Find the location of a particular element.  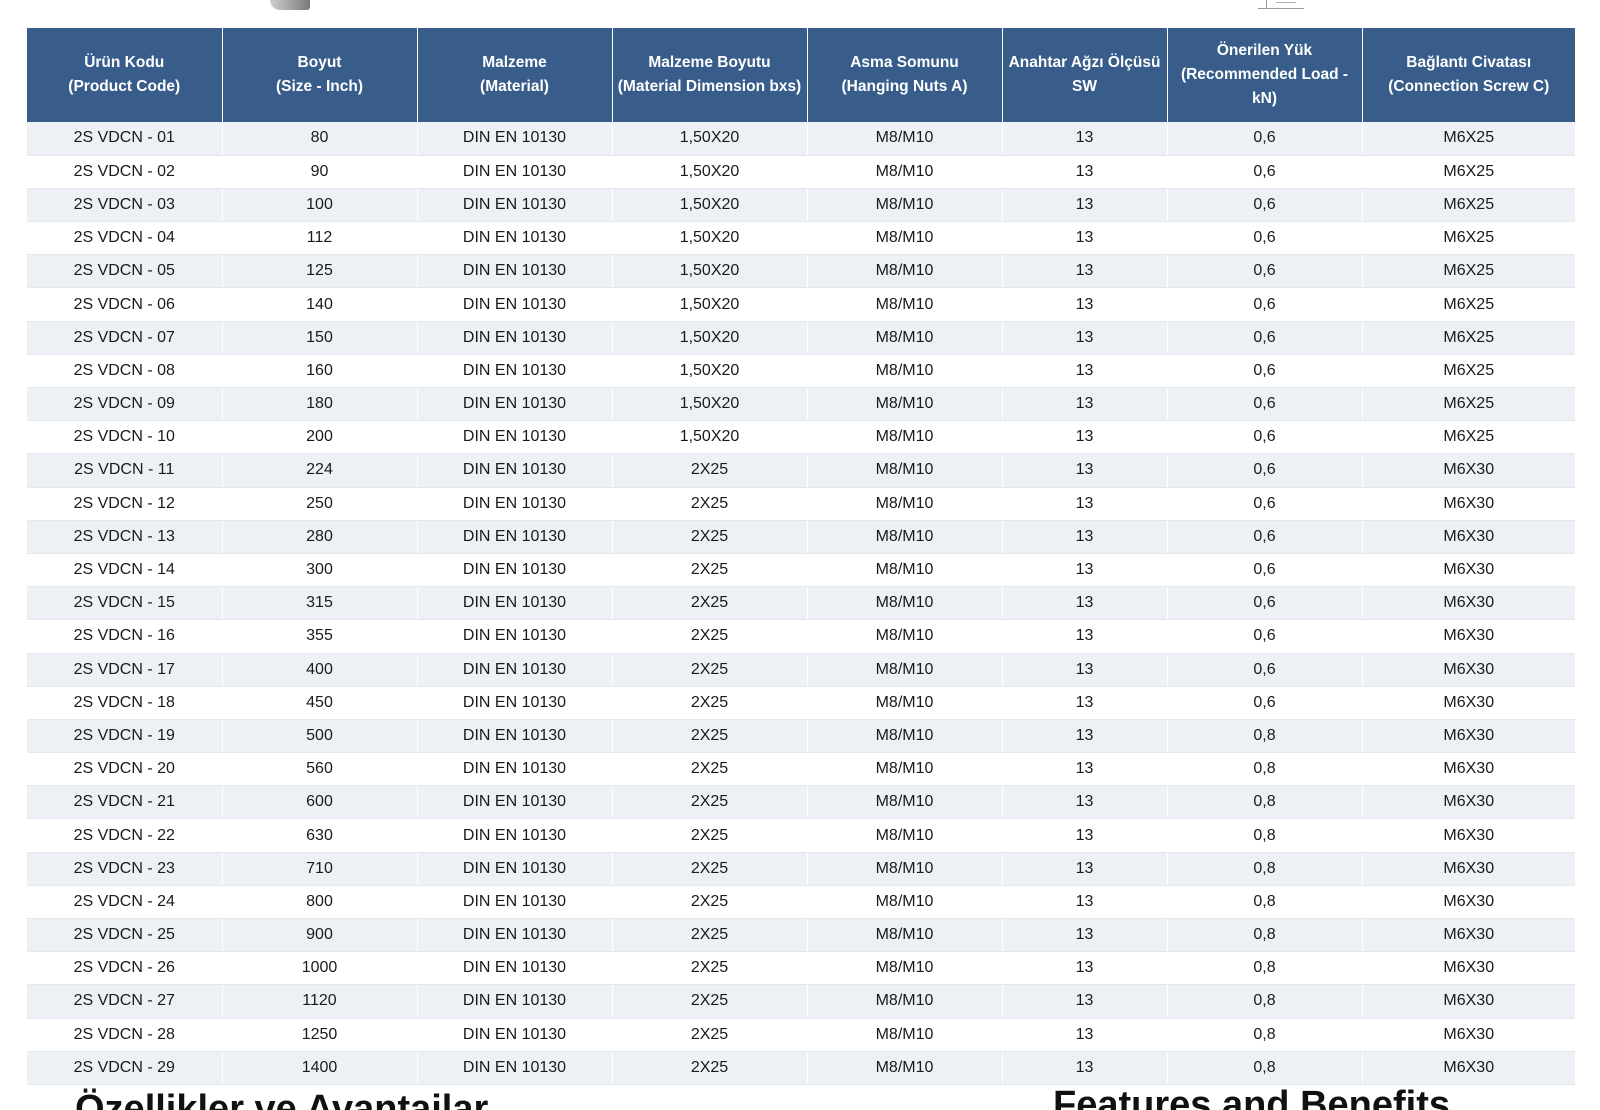

product-code-cell: 2S VDCN - 09 is located at coordinates (125, 404).